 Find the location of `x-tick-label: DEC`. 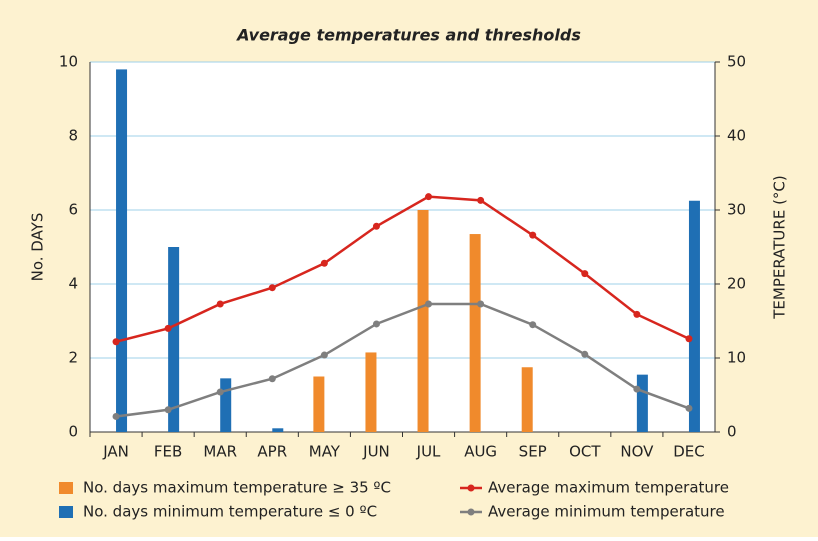

x-tick-label: DEC is located at coordinates (689, 452).